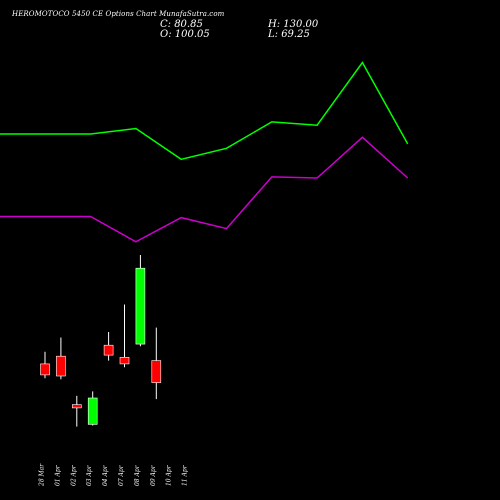 This screenshot has height=500, width=500. What do you see at coordinates (153, 475) in the screenshot?
I see `x-tick-label: 09 Apr` at bounding box center [153, 475].